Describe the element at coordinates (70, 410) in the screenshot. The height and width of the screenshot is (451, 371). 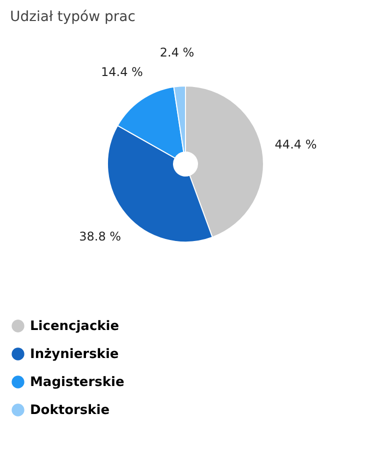
I see `legend-label: Doktorskie` at that location.